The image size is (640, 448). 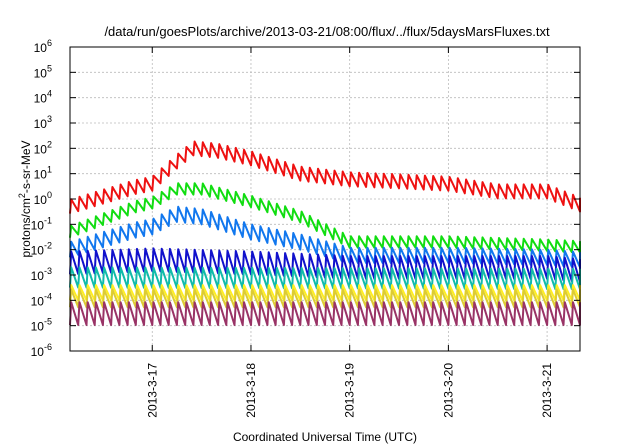 What do you see at coordinates (41, 350) in the screenshot?
I see `y-tick-label: 10⁻⁶` at bounding box center [41, 350].